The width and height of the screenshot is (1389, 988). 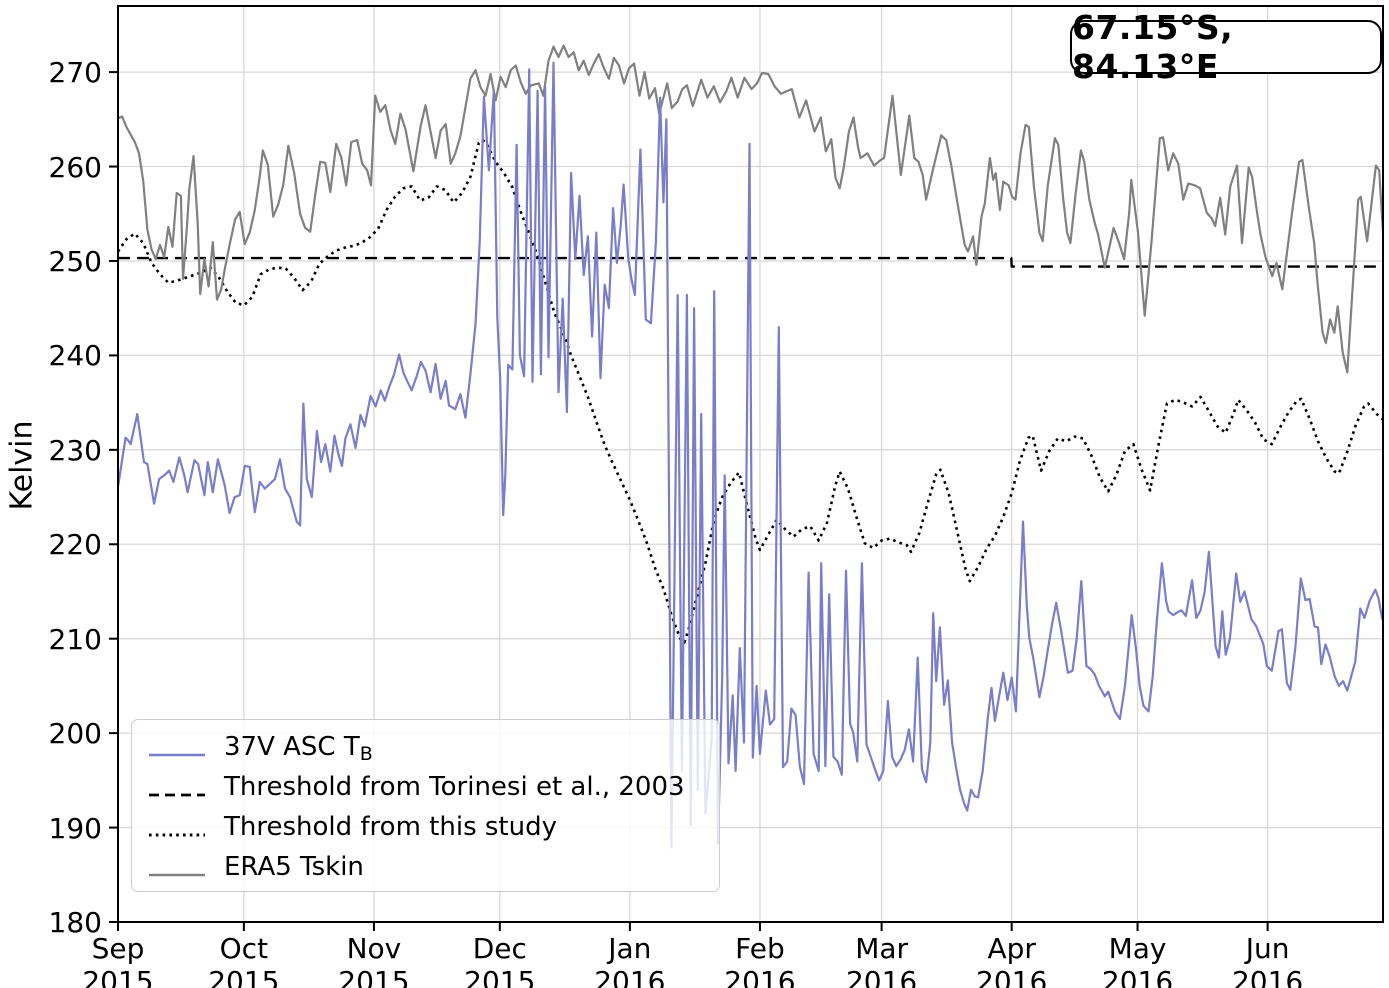 I want to click on x-tick-May: May 2016, so click(x=1137, y=960).